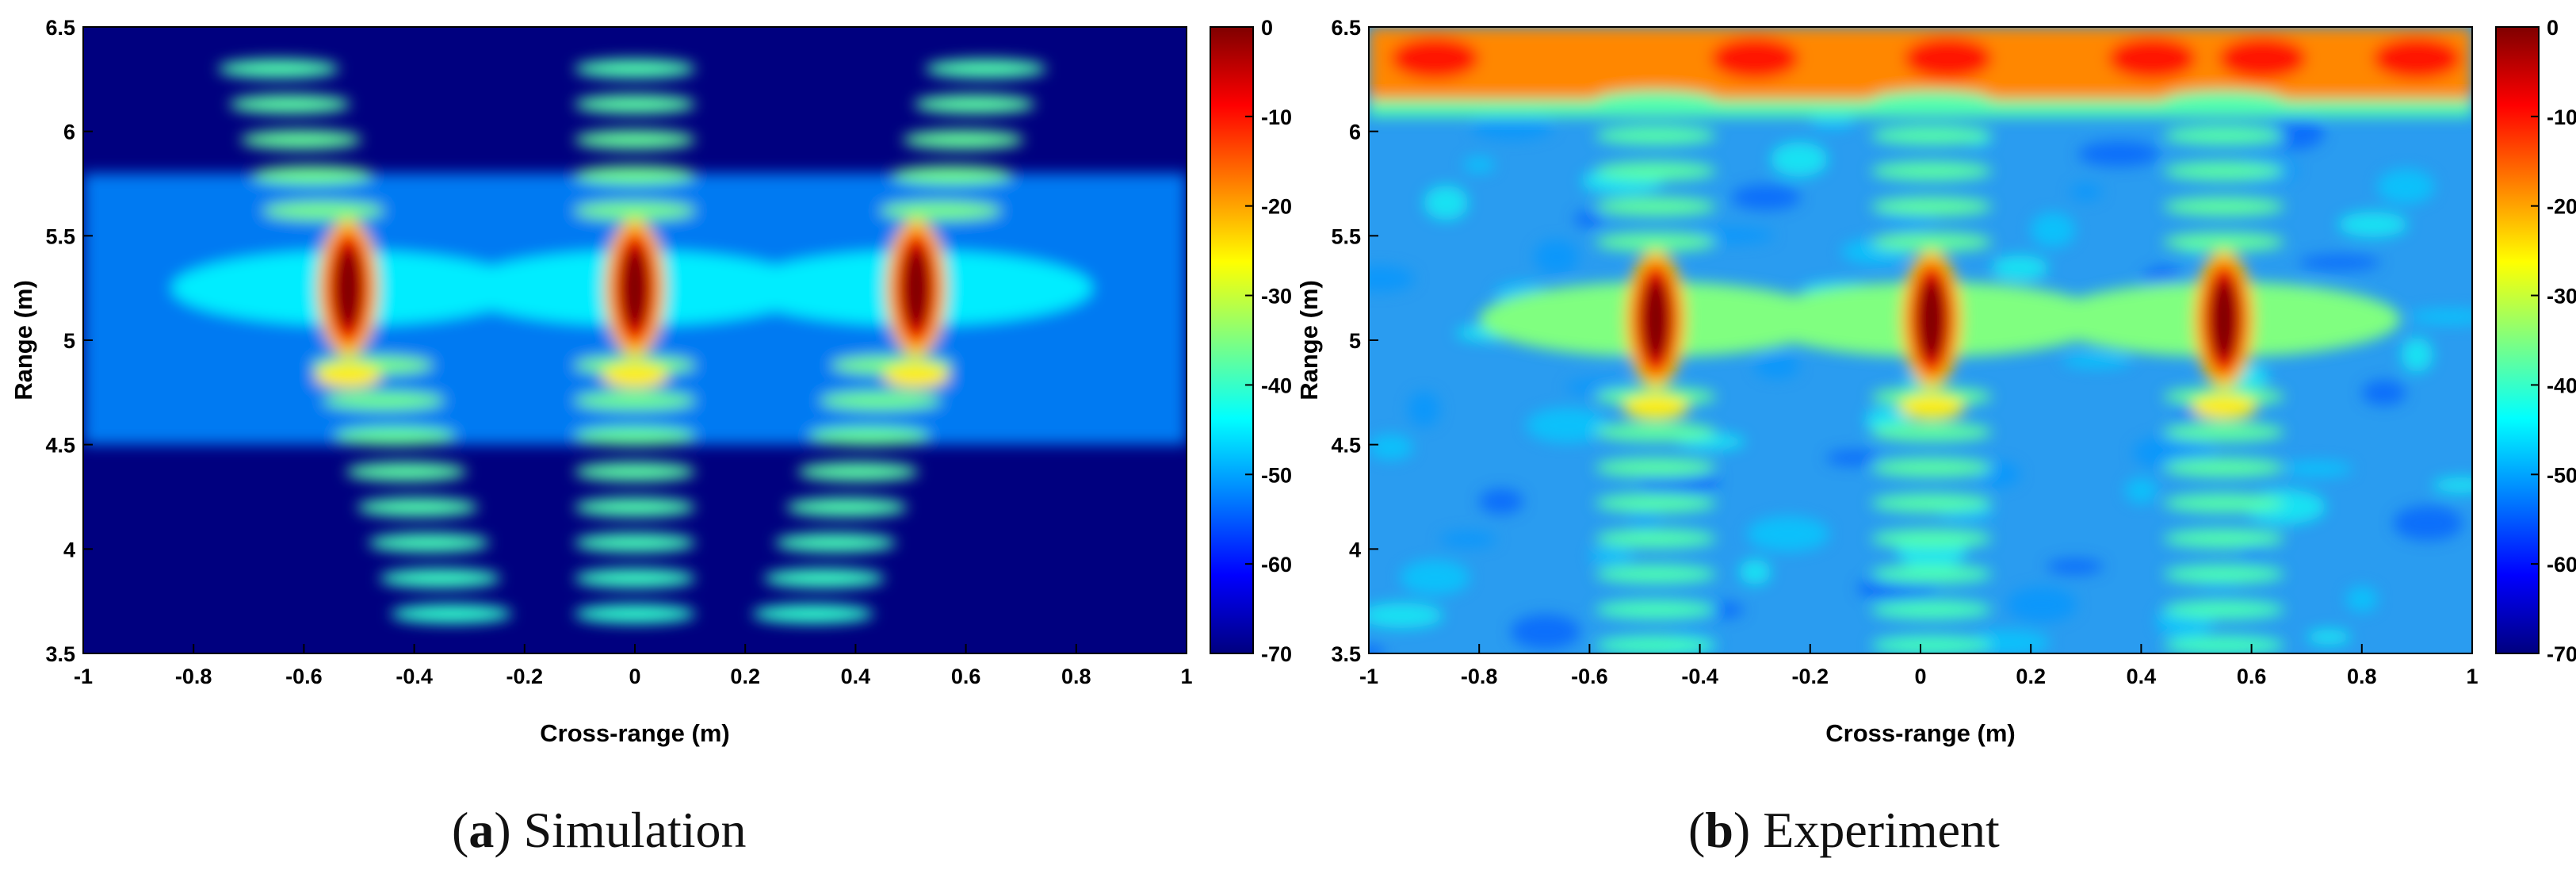 The height and width of the screenshot is (885, 2576). I want to click on colorbar-tick-label: -10, so click(2561, 117).